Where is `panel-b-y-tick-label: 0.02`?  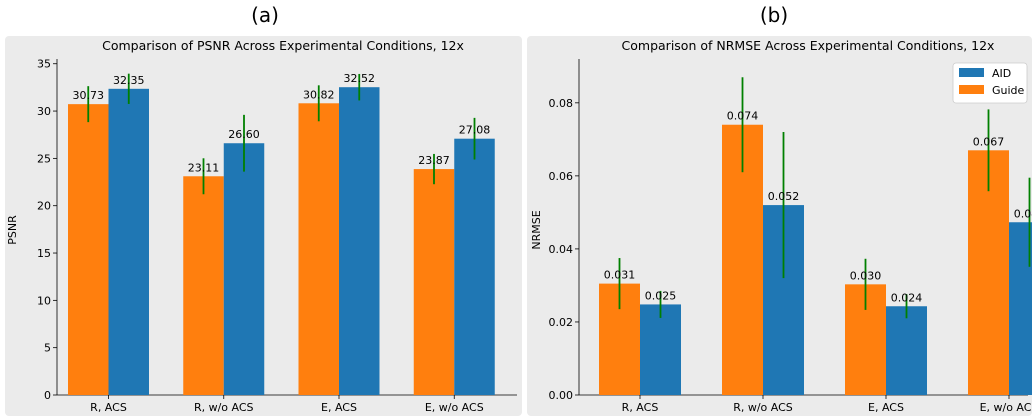
panel-b-y-tick-label: 0.02 is located at coordinates (561, 322).